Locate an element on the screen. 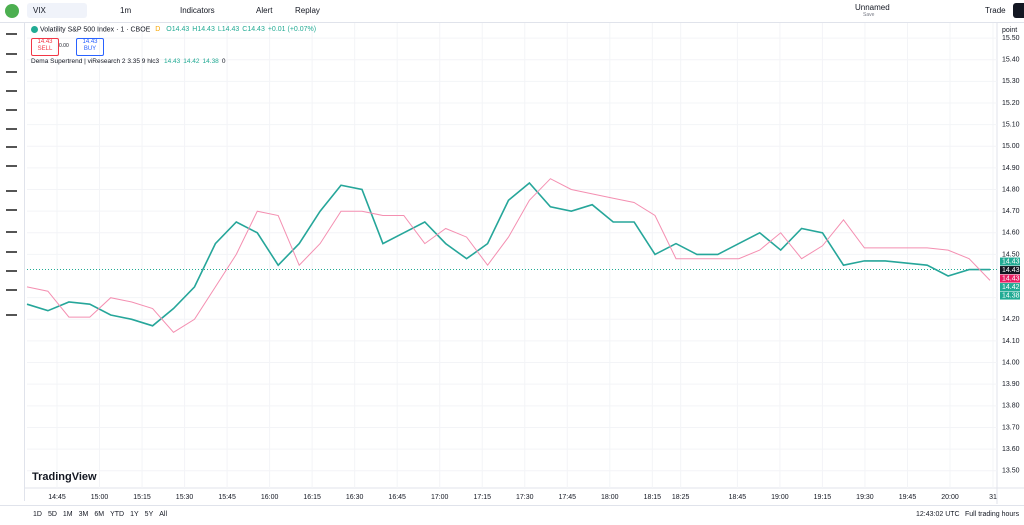 The height and width of the screenshot is (525, 1024). sell-label: SELL is located at coordinates (45, 49).